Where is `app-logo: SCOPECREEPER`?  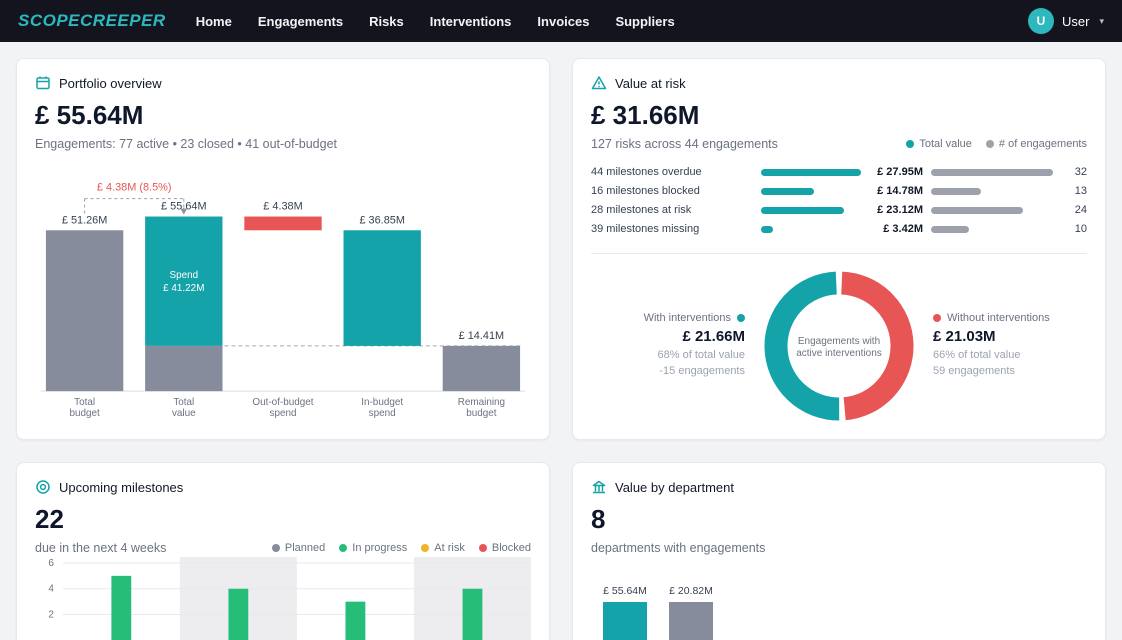 app-logo: SCOPECREEPER is located at coordinates (92, 20).